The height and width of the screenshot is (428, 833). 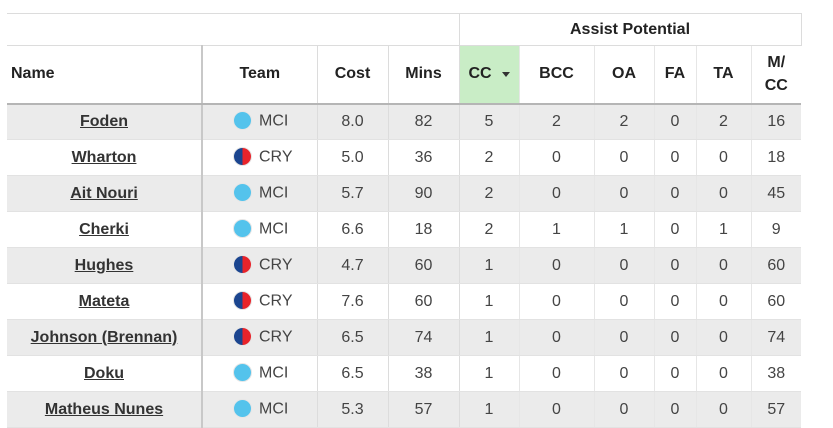 I want to click on table-row: Foden MCI 8.0 82 5 2 2 0 2 16, so click(x=404, y=121).